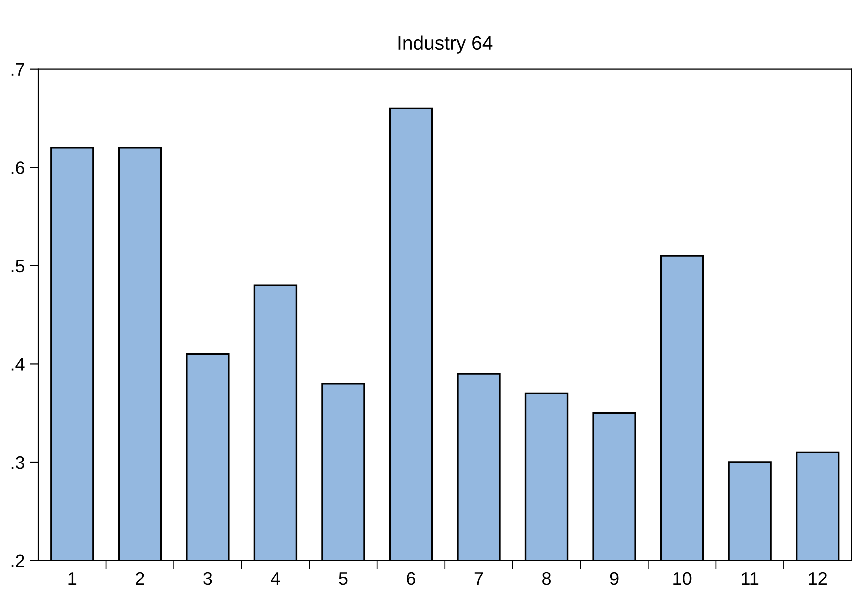 This screenshot has height=603, width=856. I want to click on y-tick-label: .6, so click(18, 168).